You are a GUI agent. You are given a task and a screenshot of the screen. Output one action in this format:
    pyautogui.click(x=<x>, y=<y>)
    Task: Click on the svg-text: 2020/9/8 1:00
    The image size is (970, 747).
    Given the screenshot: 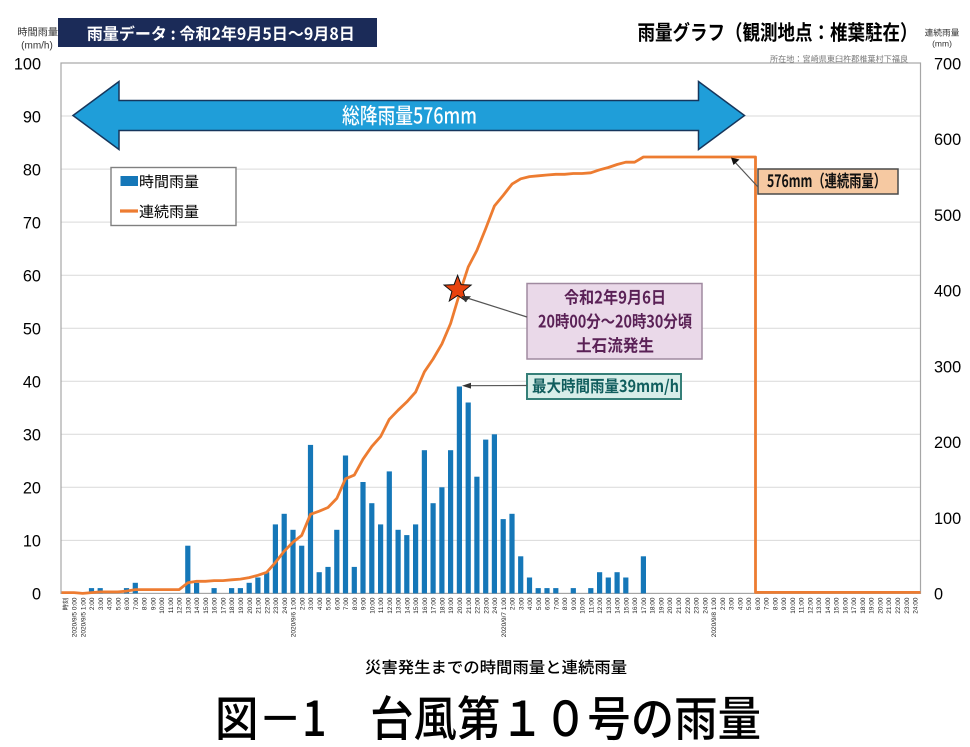 What is the action you would take?
    pyautogui.click(x=714, y=617)
    